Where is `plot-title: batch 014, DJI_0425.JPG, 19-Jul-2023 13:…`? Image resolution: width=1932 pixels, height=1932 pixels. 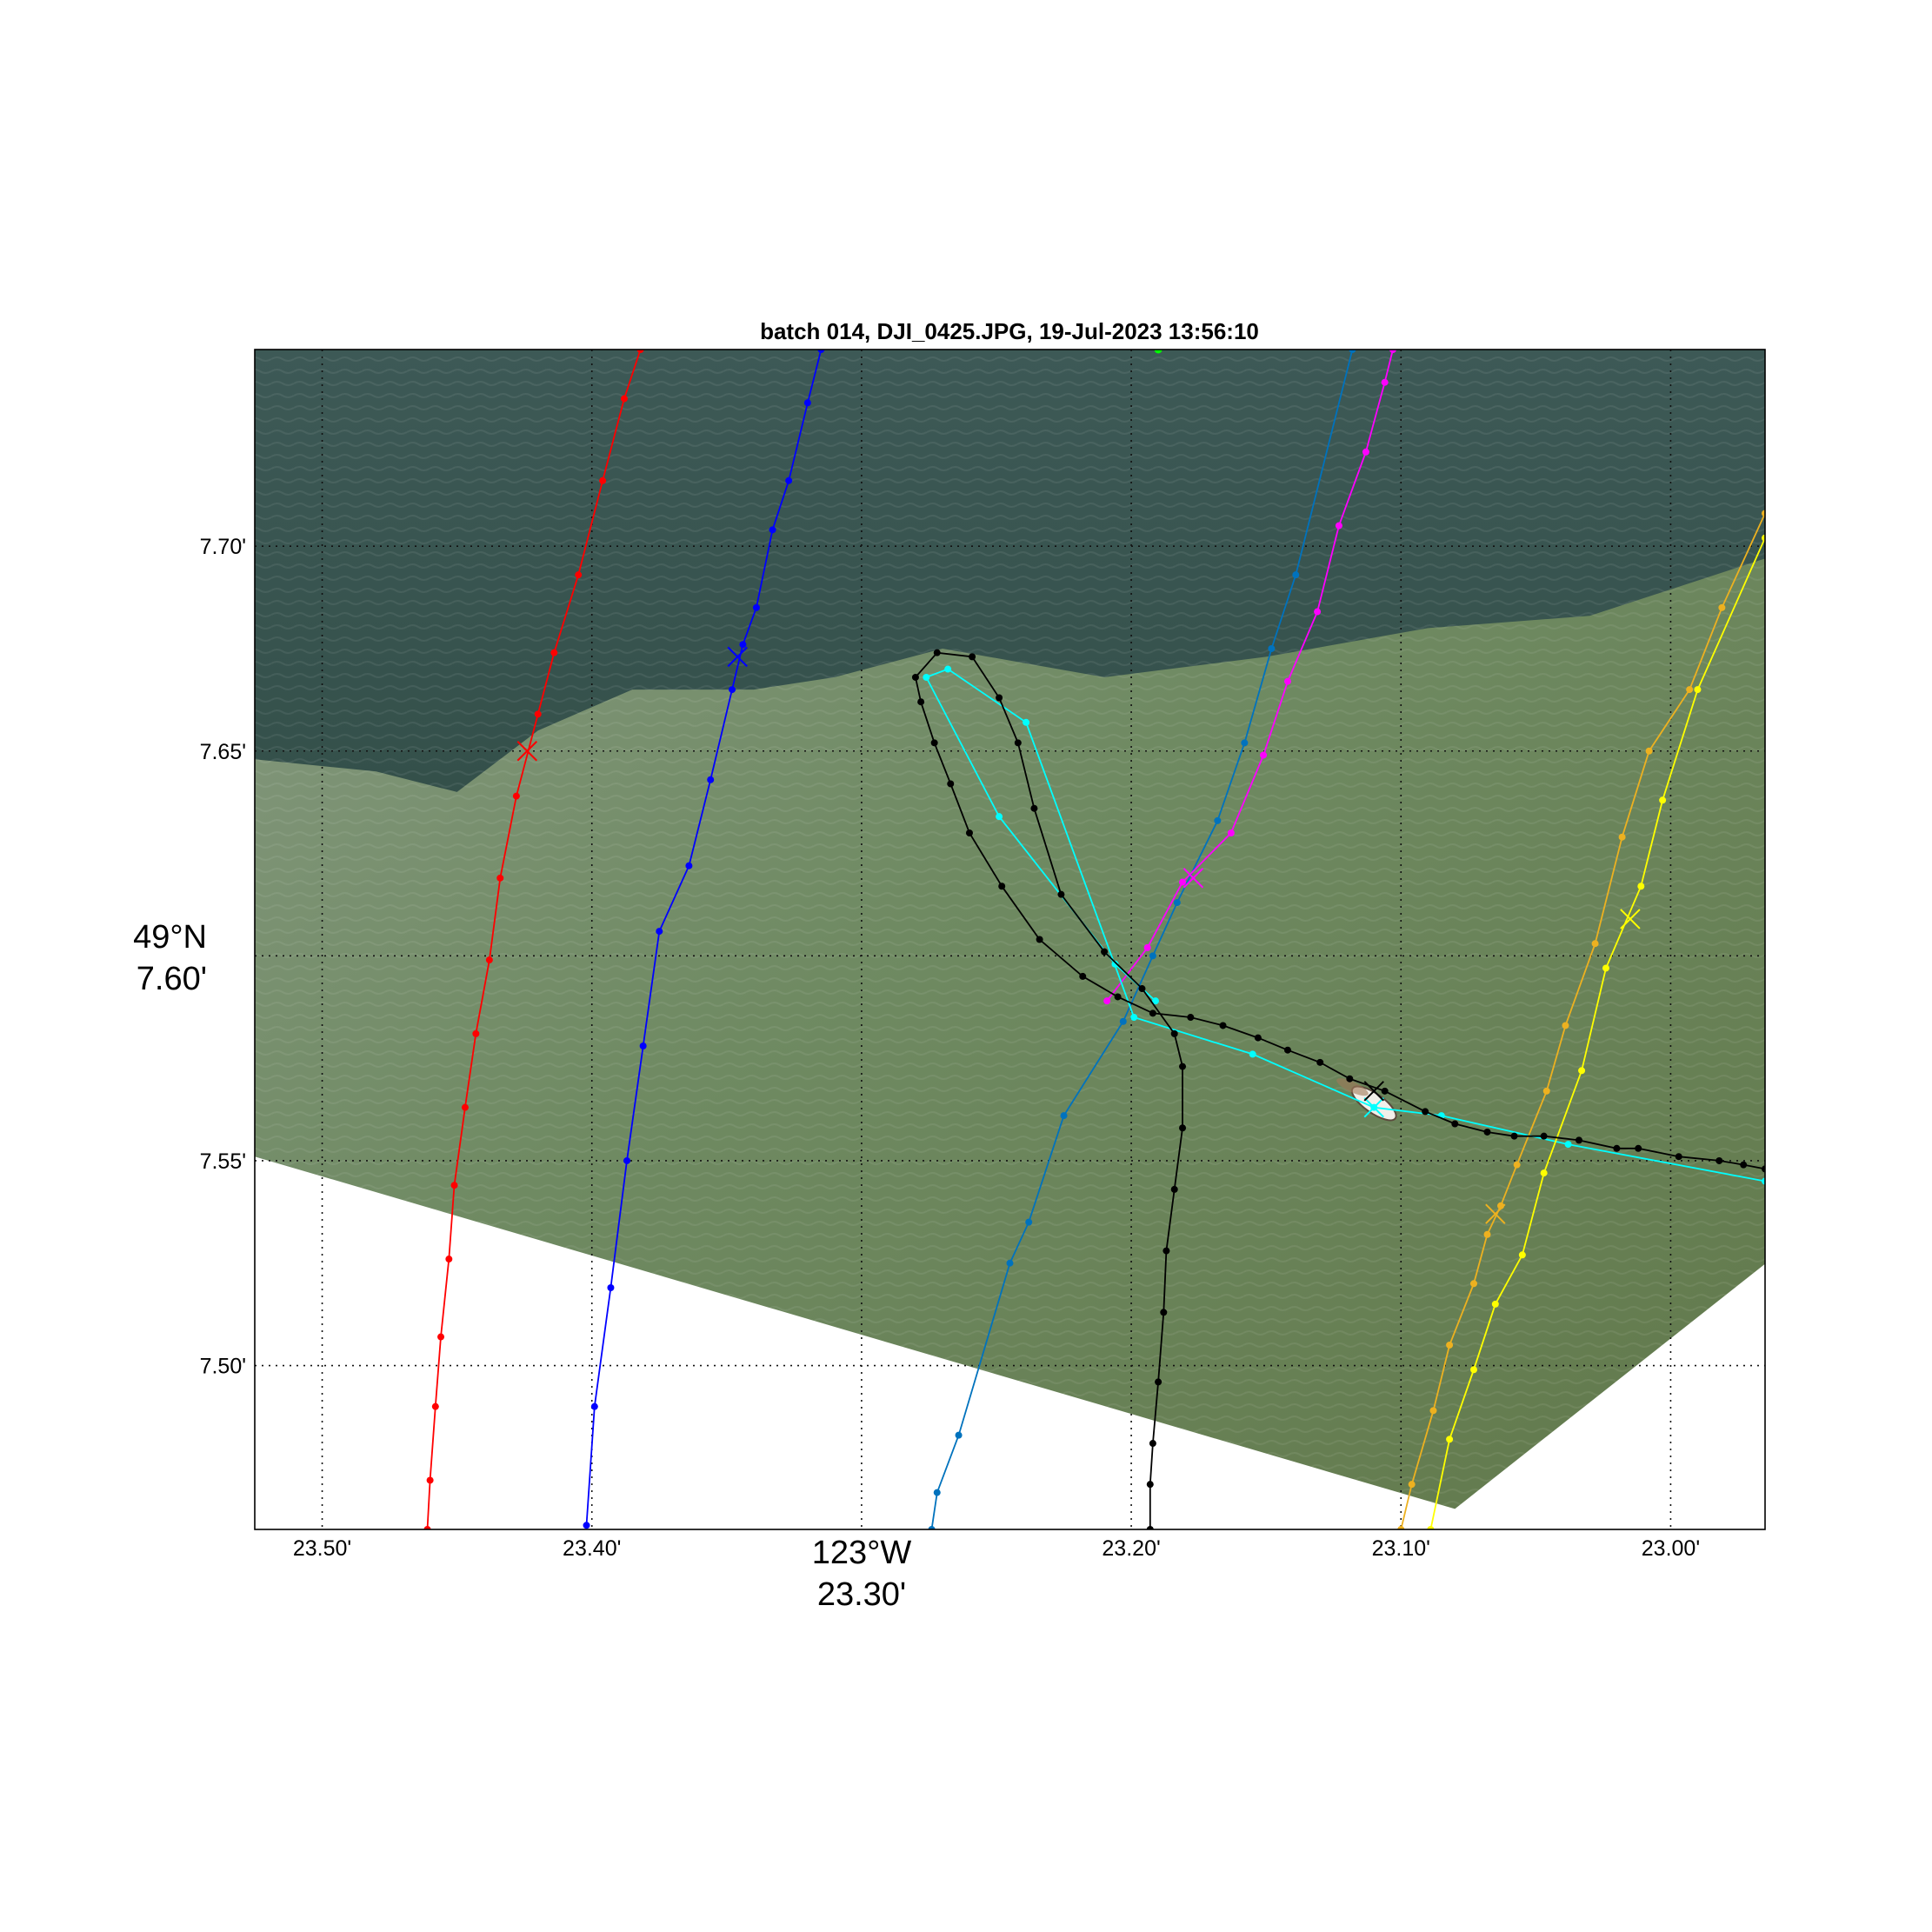 plot-title: batch 014, DJI_0425.JPG, 19-Jul-2023 13:… is located at coordinates (1009, 331).